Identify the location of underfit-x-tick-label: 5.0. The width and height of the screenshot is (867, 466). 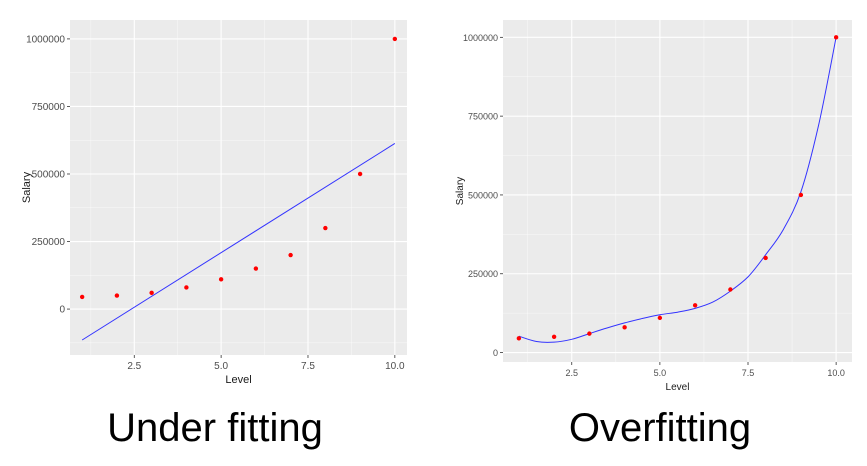
(221, 366).